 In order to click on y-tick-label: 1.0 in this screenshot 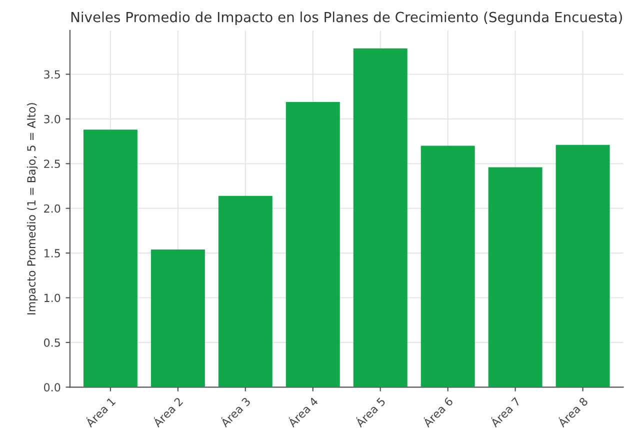, I will do `click(52, 298)`.